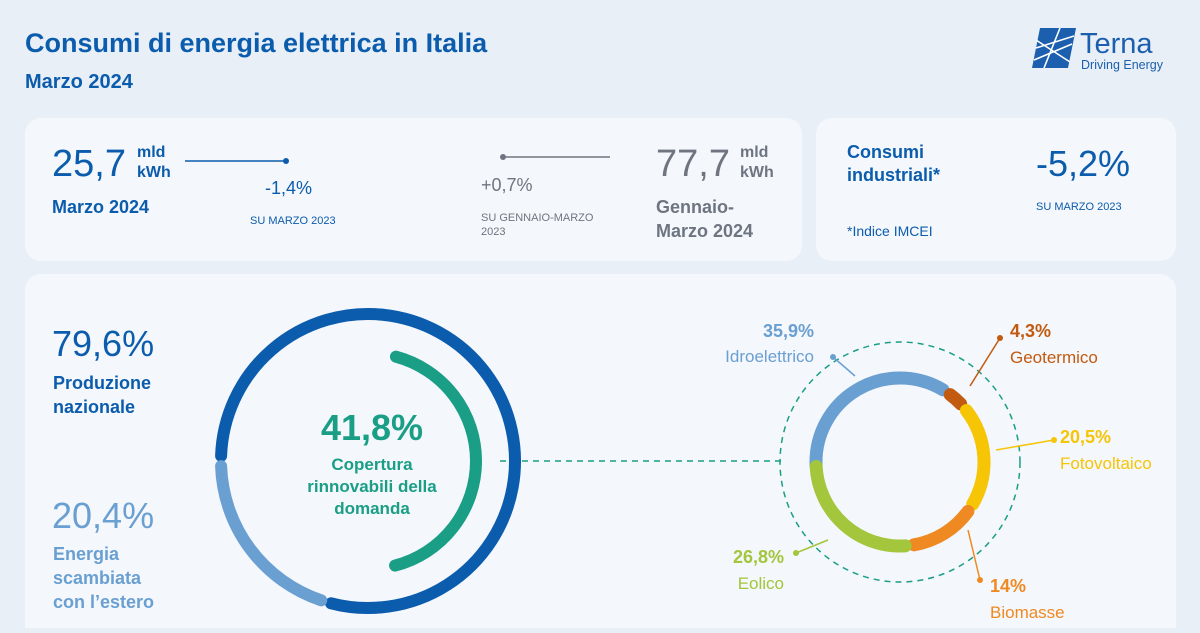  Describe the element at coordinates (97, 578) in the screenshot. I see `exchange-text: scambiata` at that location.